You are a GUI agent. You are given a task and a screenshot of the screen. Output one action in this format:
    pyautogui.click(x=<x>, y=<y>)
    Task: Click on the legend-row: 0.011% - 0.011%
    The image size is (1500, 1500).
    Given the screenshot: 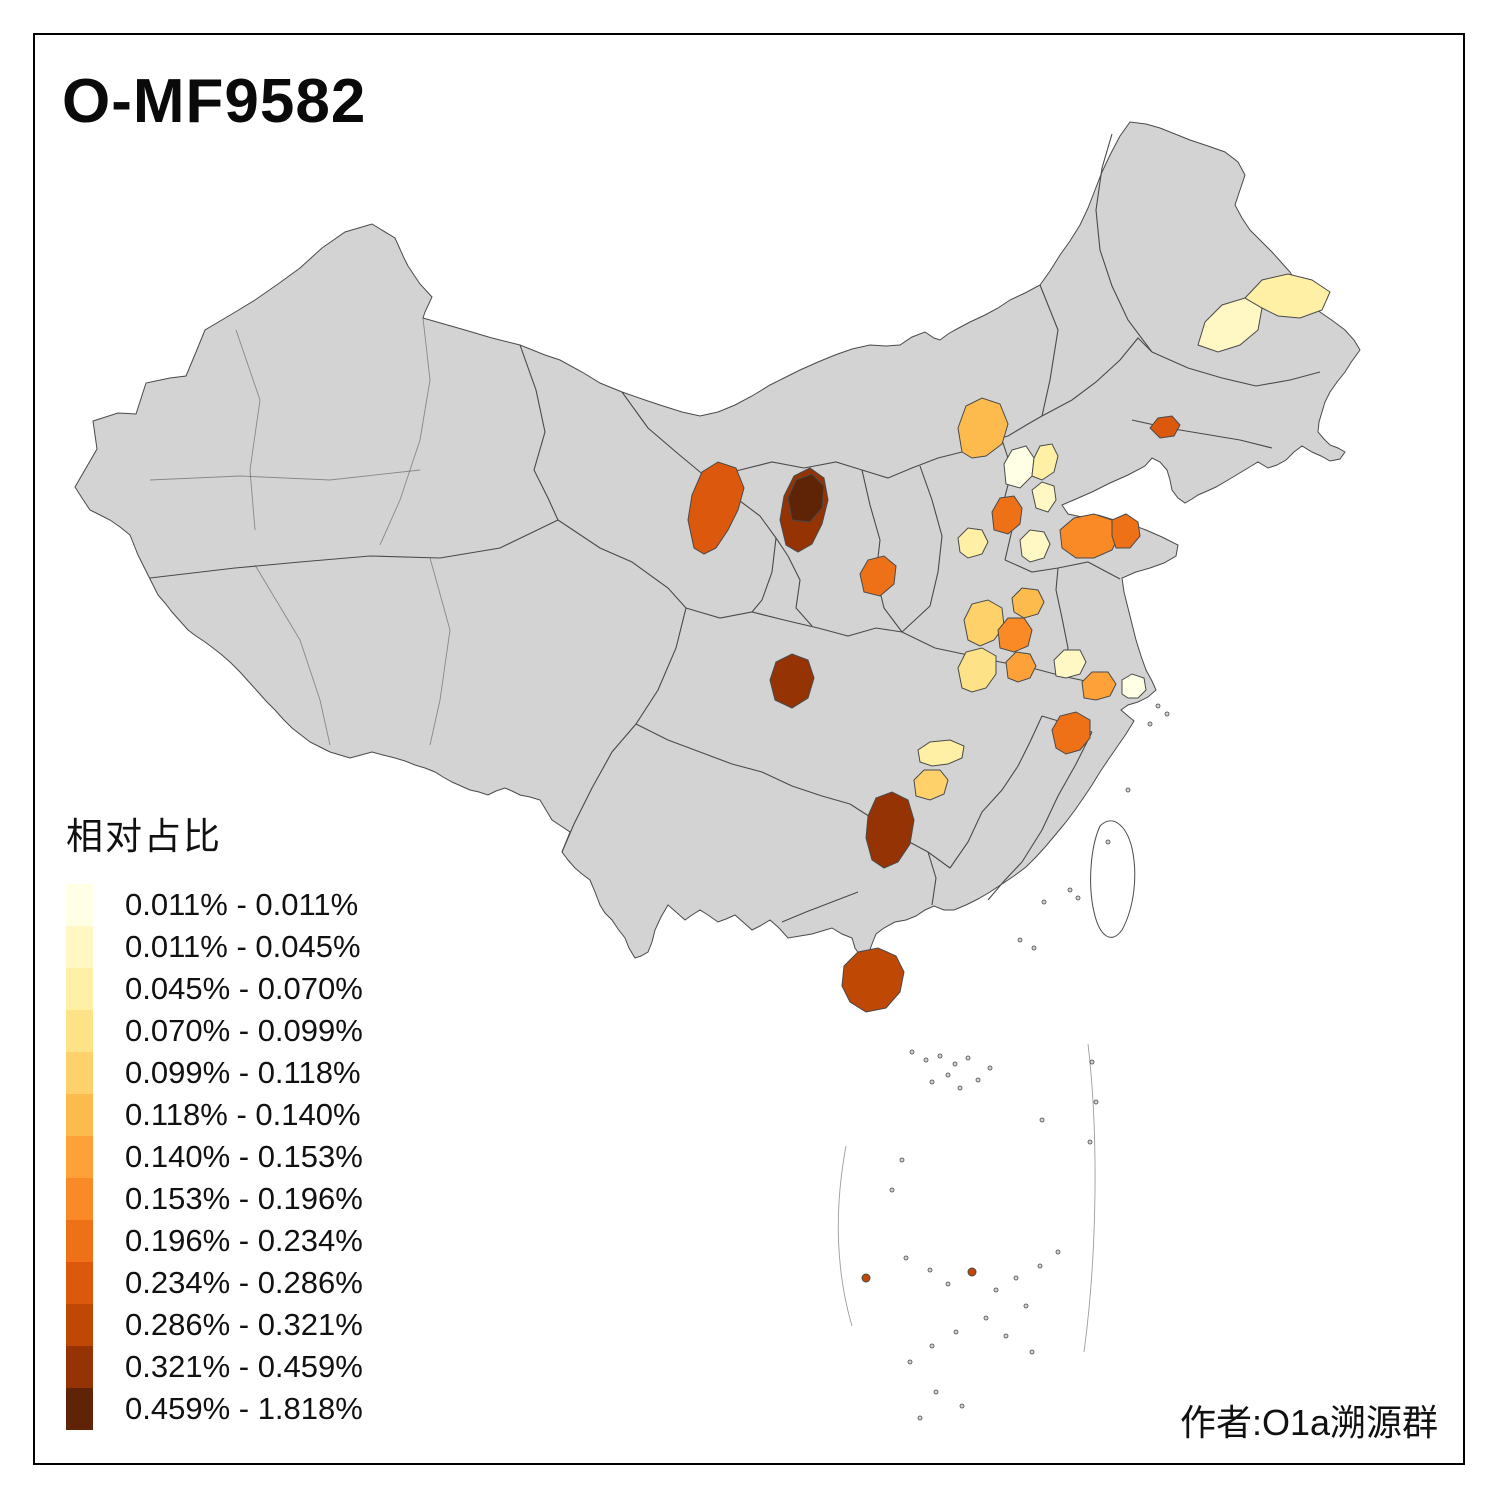 What is the action you would take?
    pyautogui.click(x=214, y=905)
    